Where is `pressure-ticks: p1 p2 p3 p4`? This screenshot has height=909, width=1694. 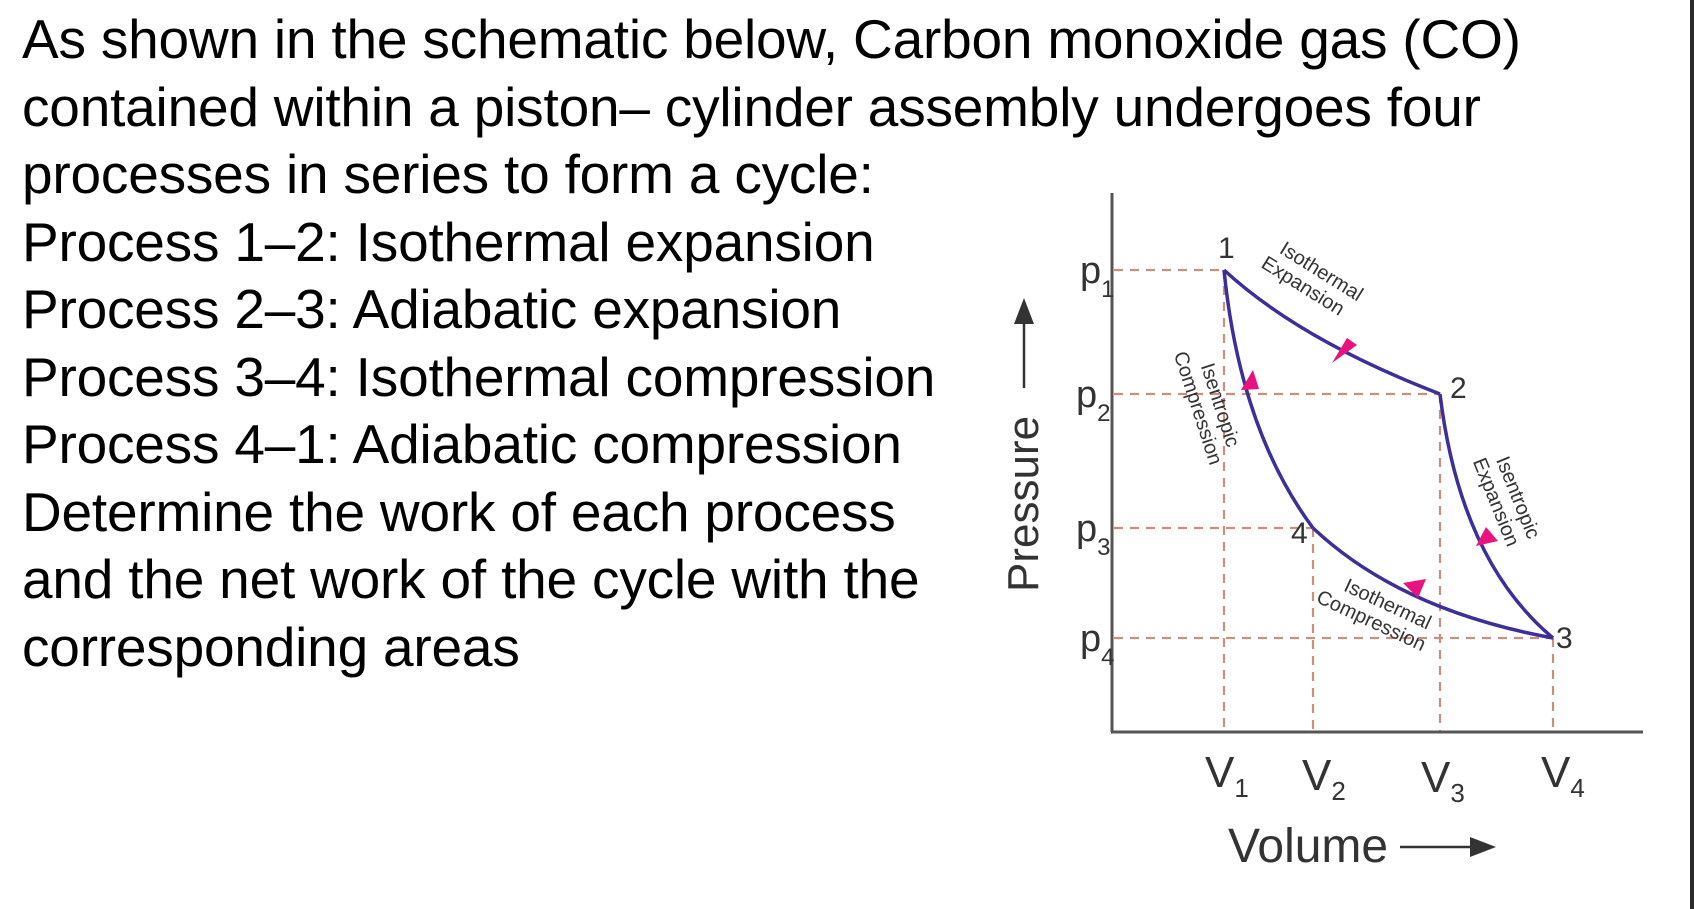
pressure-ticks: p1 p2 p3 p4 is located at coordinates (1095, 460).